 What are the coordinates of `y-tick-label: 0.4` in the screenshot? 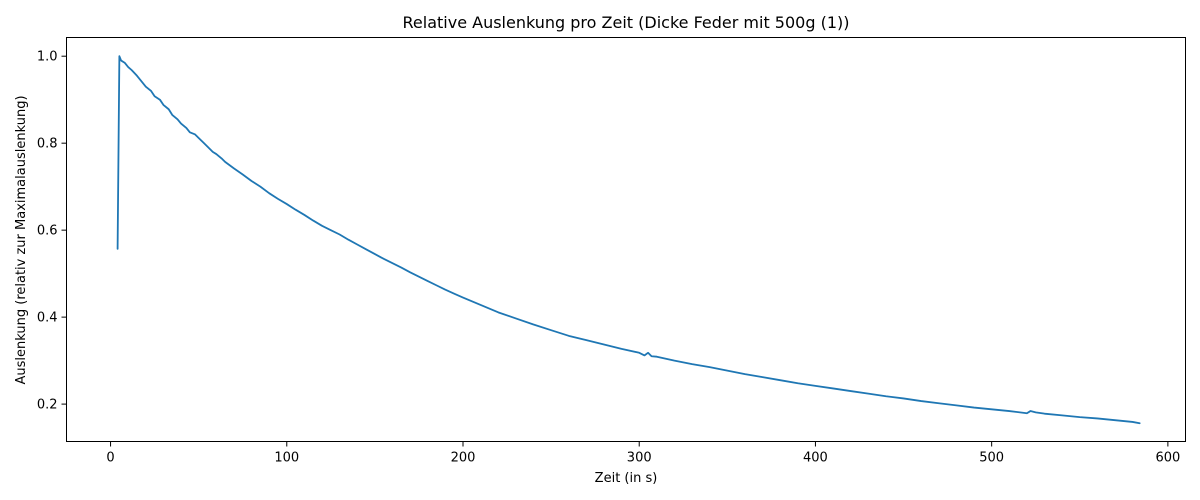 It's located at (47, 318).